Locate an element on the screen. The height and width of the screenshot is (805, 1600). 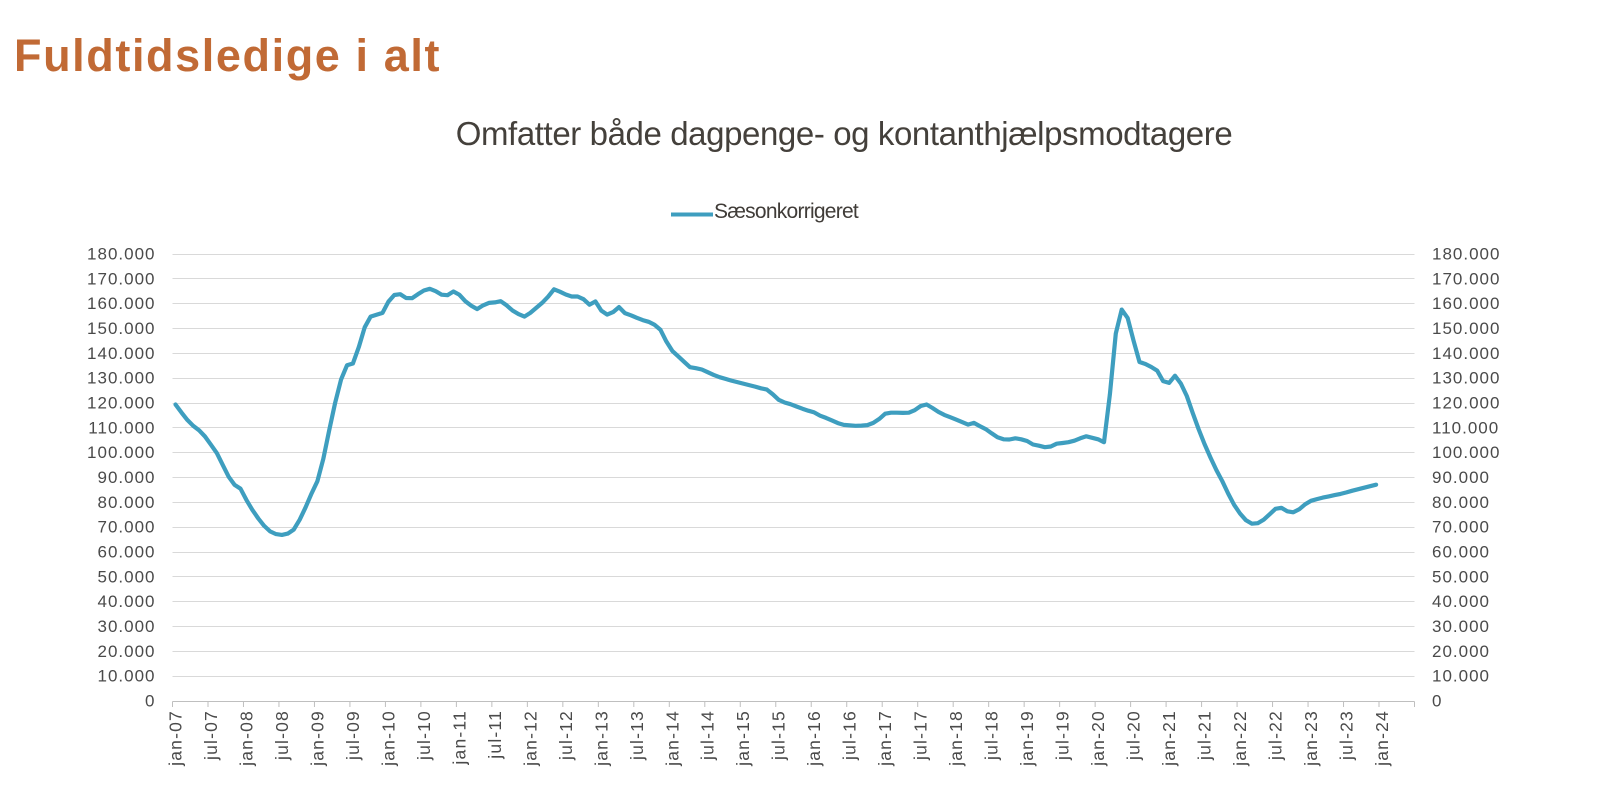
svg-text: jul-18 is located at coordinates (992, 735).